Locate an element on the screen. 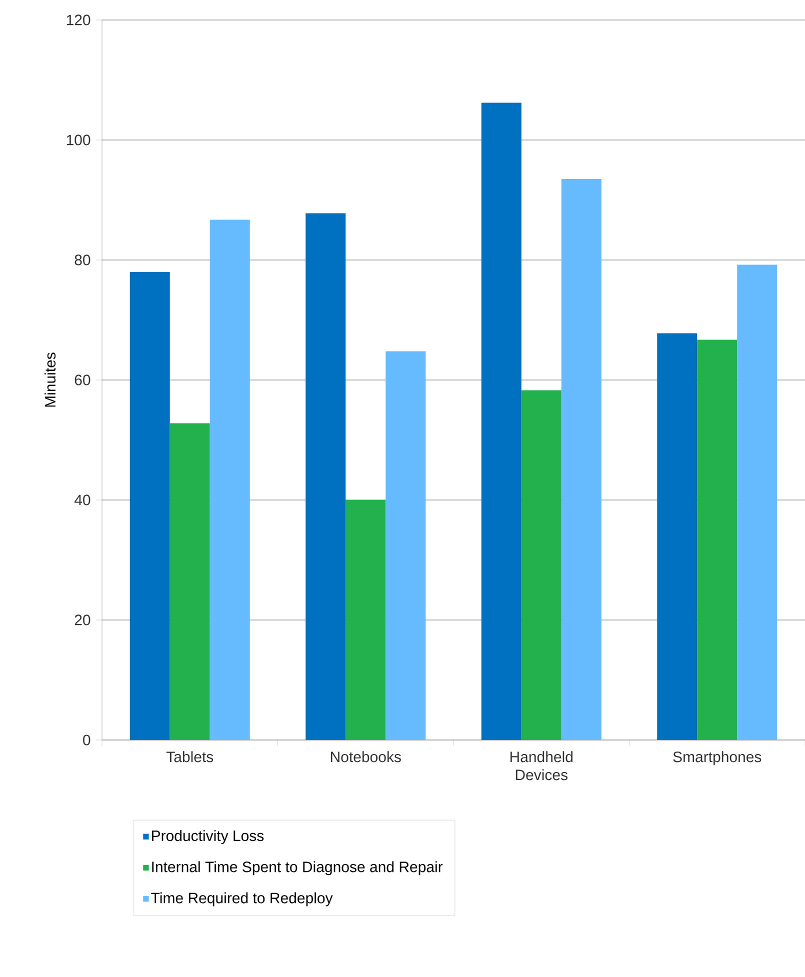  y-tick-label: 60 is located at coordinates (82, 380).